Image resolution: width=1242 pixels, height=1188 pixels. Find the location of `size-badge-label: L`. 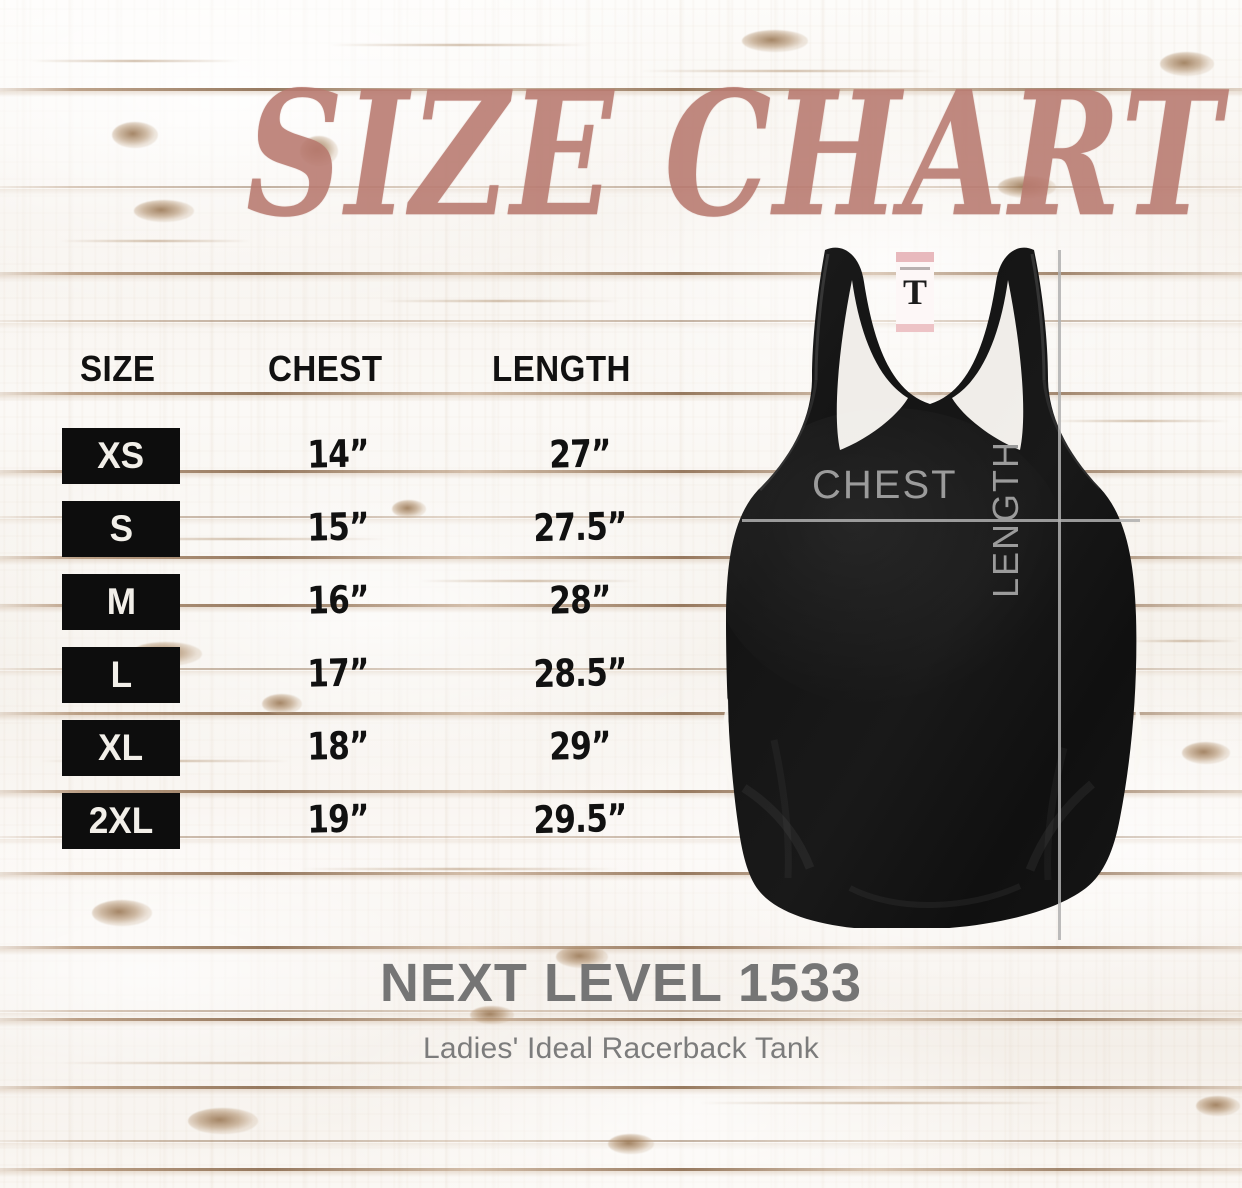

size-badge-label: L is located at coordinates (121, 674).